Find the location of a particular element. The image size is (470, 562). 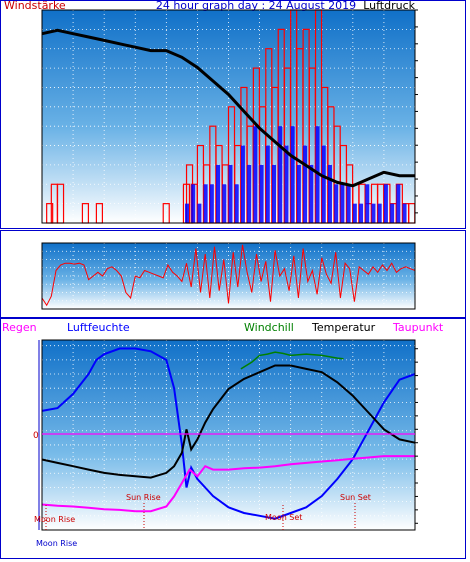

moon-set-label: Moon Set is located at coordinates (283, 517).